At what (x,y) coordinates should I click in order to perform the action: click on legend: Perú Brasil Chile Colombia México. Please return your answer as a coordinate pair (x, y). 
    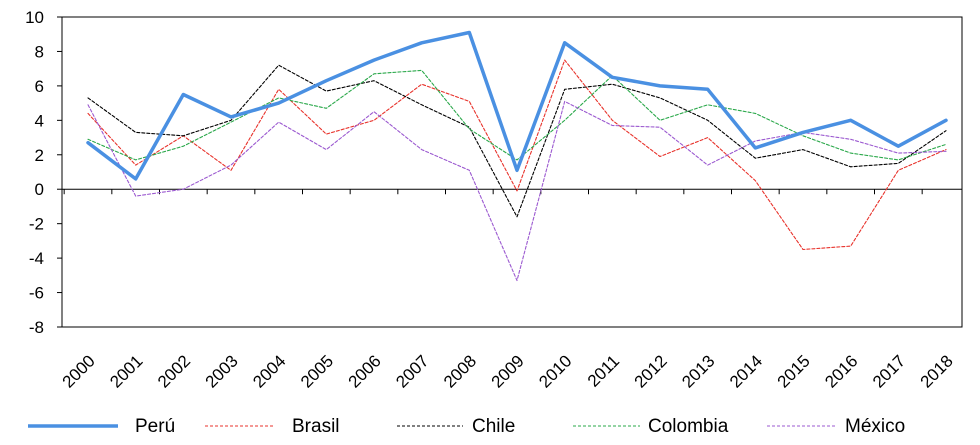
    Looking at the image, I should click on (466, 426).